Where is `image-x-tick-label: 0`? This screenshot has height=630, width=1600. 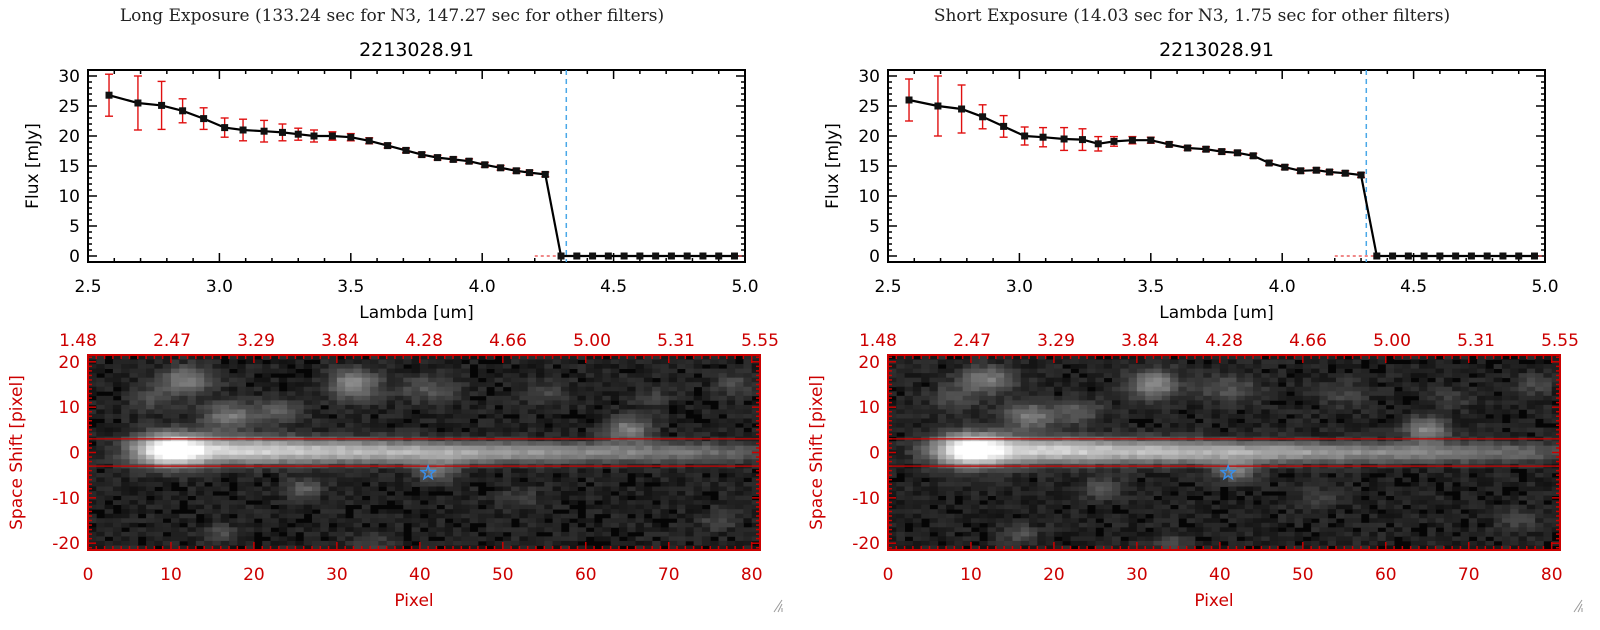 image-x-tick-label: 0 is located at coordinates (88, 575).